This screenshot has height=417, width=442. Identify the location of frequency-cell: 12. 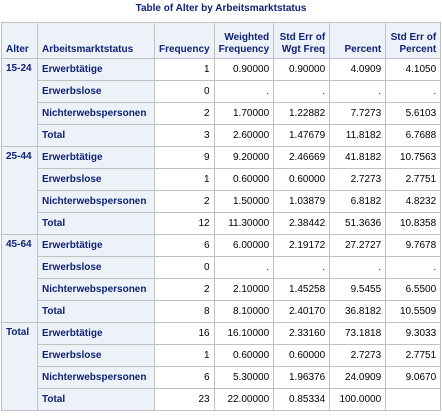
(184, 223).